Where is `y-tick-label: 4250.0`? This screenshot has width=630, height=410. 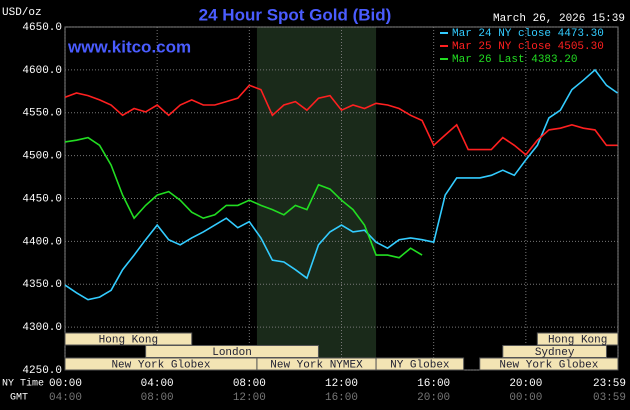 y-tick-label: 4250.0 is located at coordinates (42, 371).